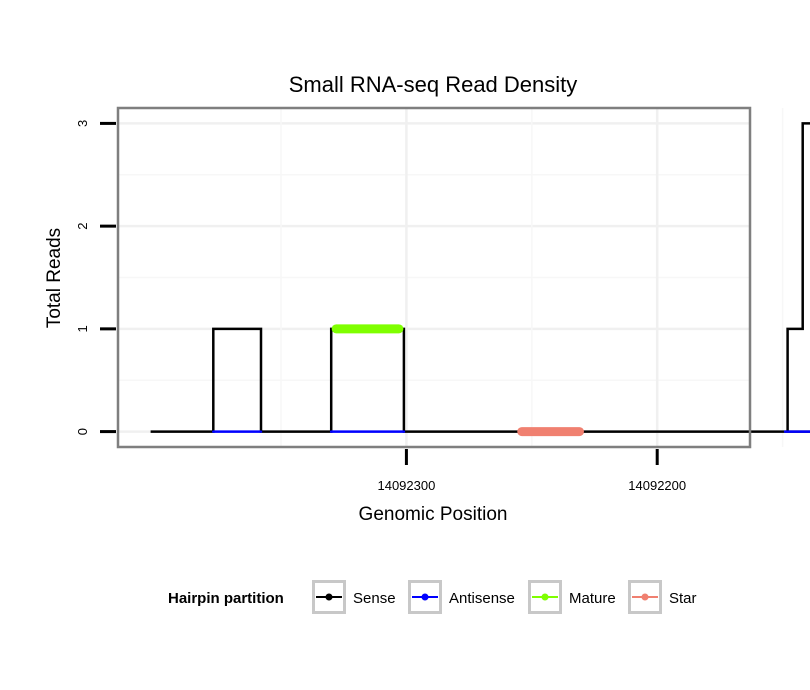 The image size is (810, 690). I want to click on x-axis-label: Genomic Position, so click(433, 514).